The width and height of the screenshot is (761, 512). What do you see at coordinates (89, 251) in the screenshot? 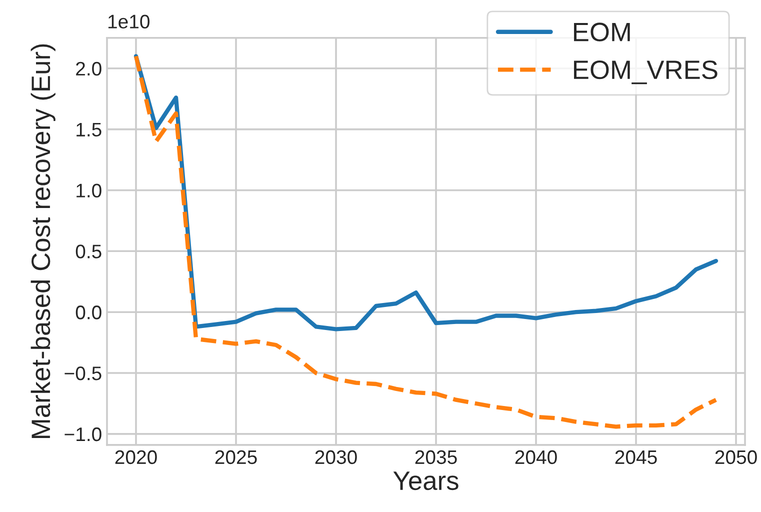
I see `y-tick-label: 0.5` at bounding box center [89, 251].